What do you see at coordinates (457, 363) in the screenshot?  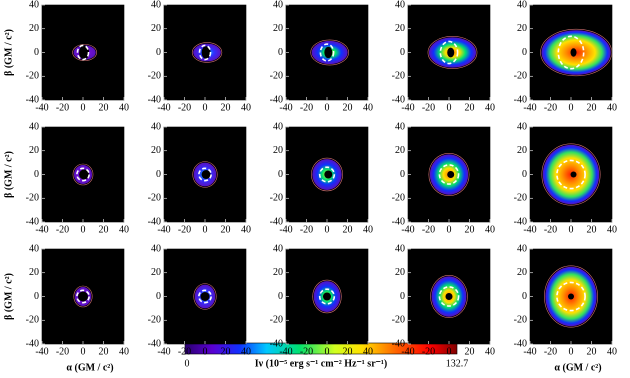 I see `colorbar-max: 132.7` at bounding box center [457, 363].